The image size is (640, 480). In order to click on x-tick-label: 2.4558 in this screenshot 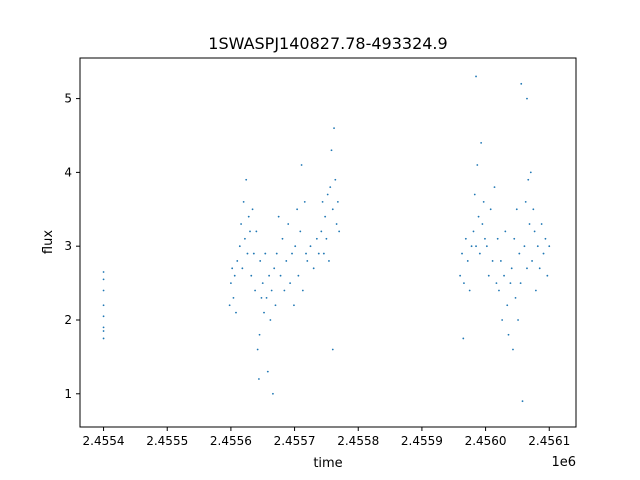, I will do `click(358, 441)`.